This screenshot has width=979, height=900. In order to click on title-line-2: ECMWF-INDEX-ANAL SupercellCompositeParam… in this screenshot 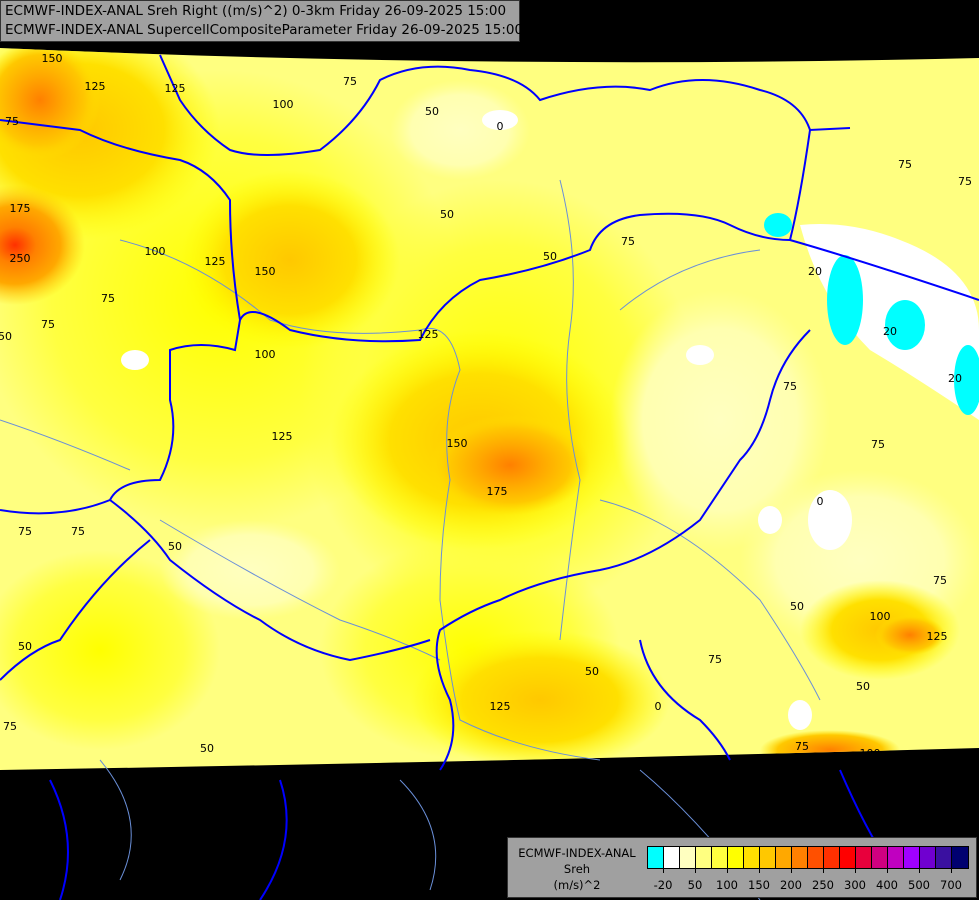, I will do `click(264, 30)`.